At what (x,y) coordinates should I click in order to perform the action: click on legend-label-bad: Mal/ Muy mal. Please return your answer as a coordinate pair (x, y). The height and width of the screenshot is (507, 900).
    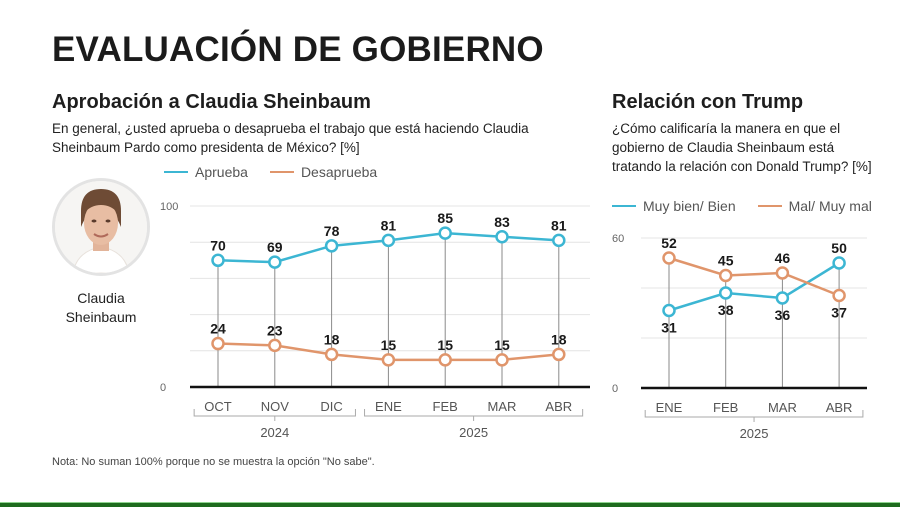
    Looking at the image, I should click on (830, 206).